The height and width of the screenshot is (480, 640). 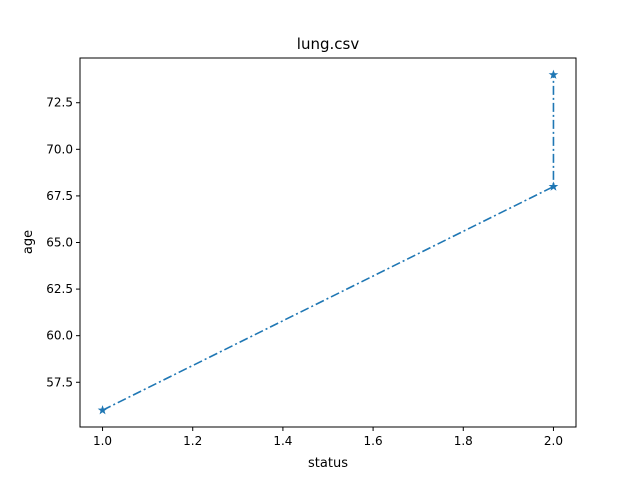 I want to click on y-axis: 57.5 60.0 62.5 65.0 67.5 70.0 72.5, so click(x=63, y=242).